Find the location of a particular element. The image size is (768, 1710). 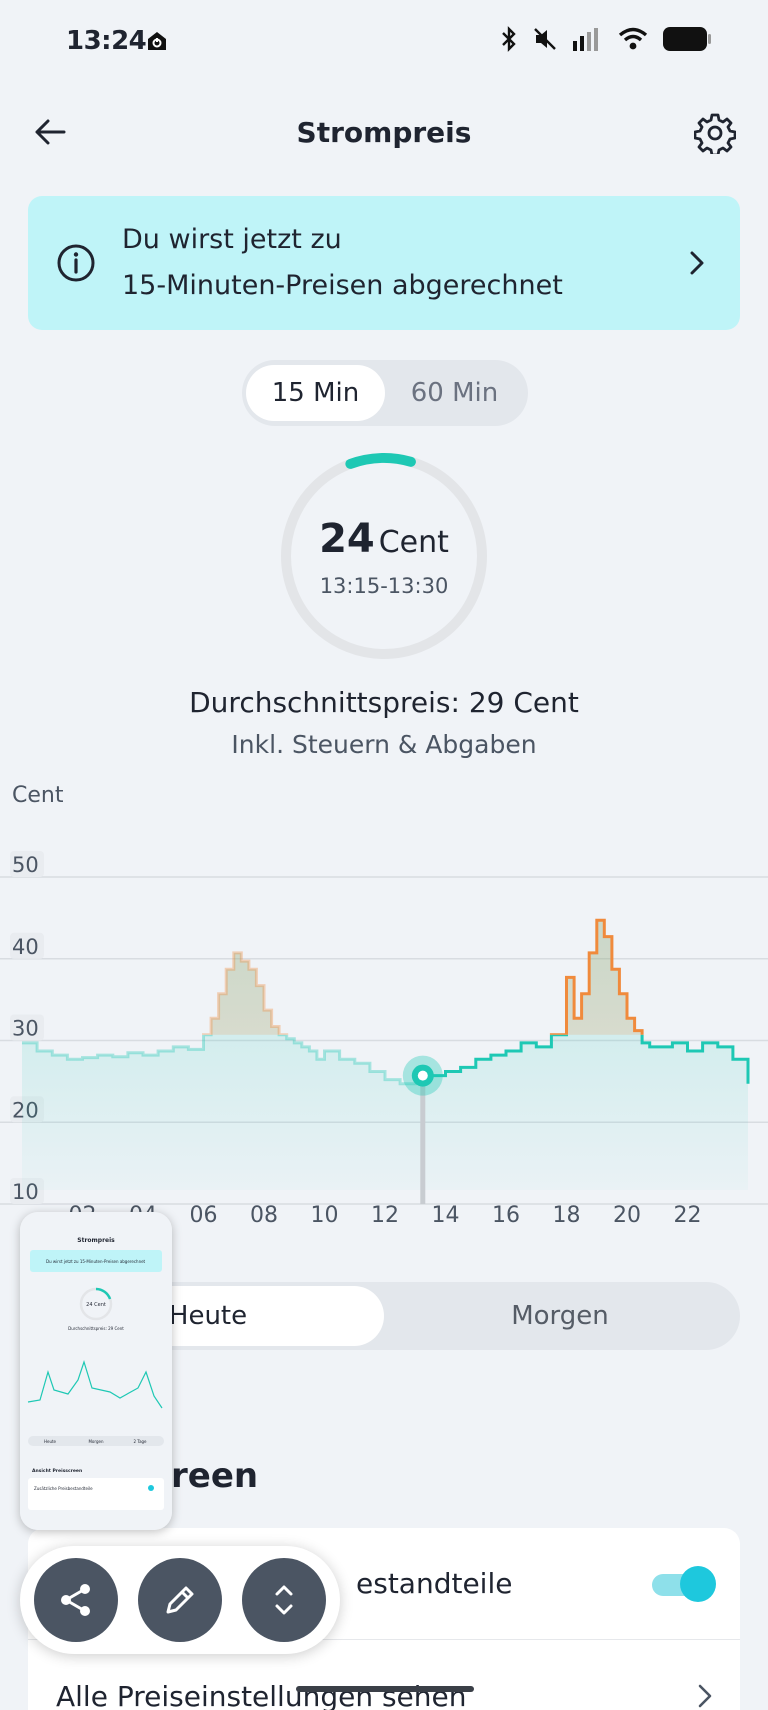

settings-button is located at coordinates (715, 133).